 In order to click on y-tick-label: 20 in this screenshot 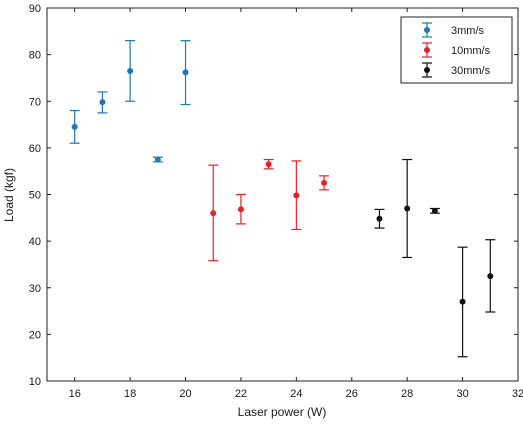, I will do `click(35, 335)`.